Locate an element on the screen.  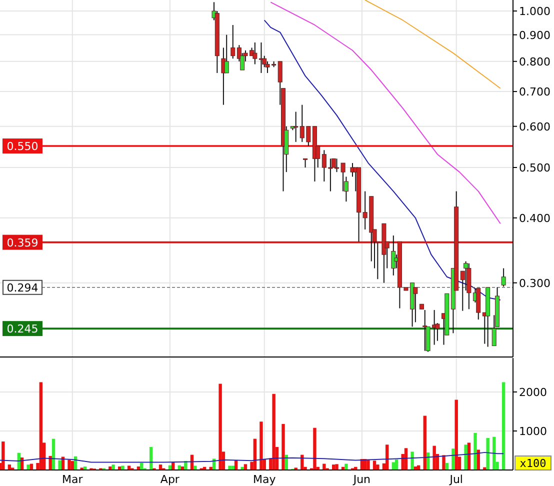
y-tick-label: 0.500 is located at coordinates (534, 168).